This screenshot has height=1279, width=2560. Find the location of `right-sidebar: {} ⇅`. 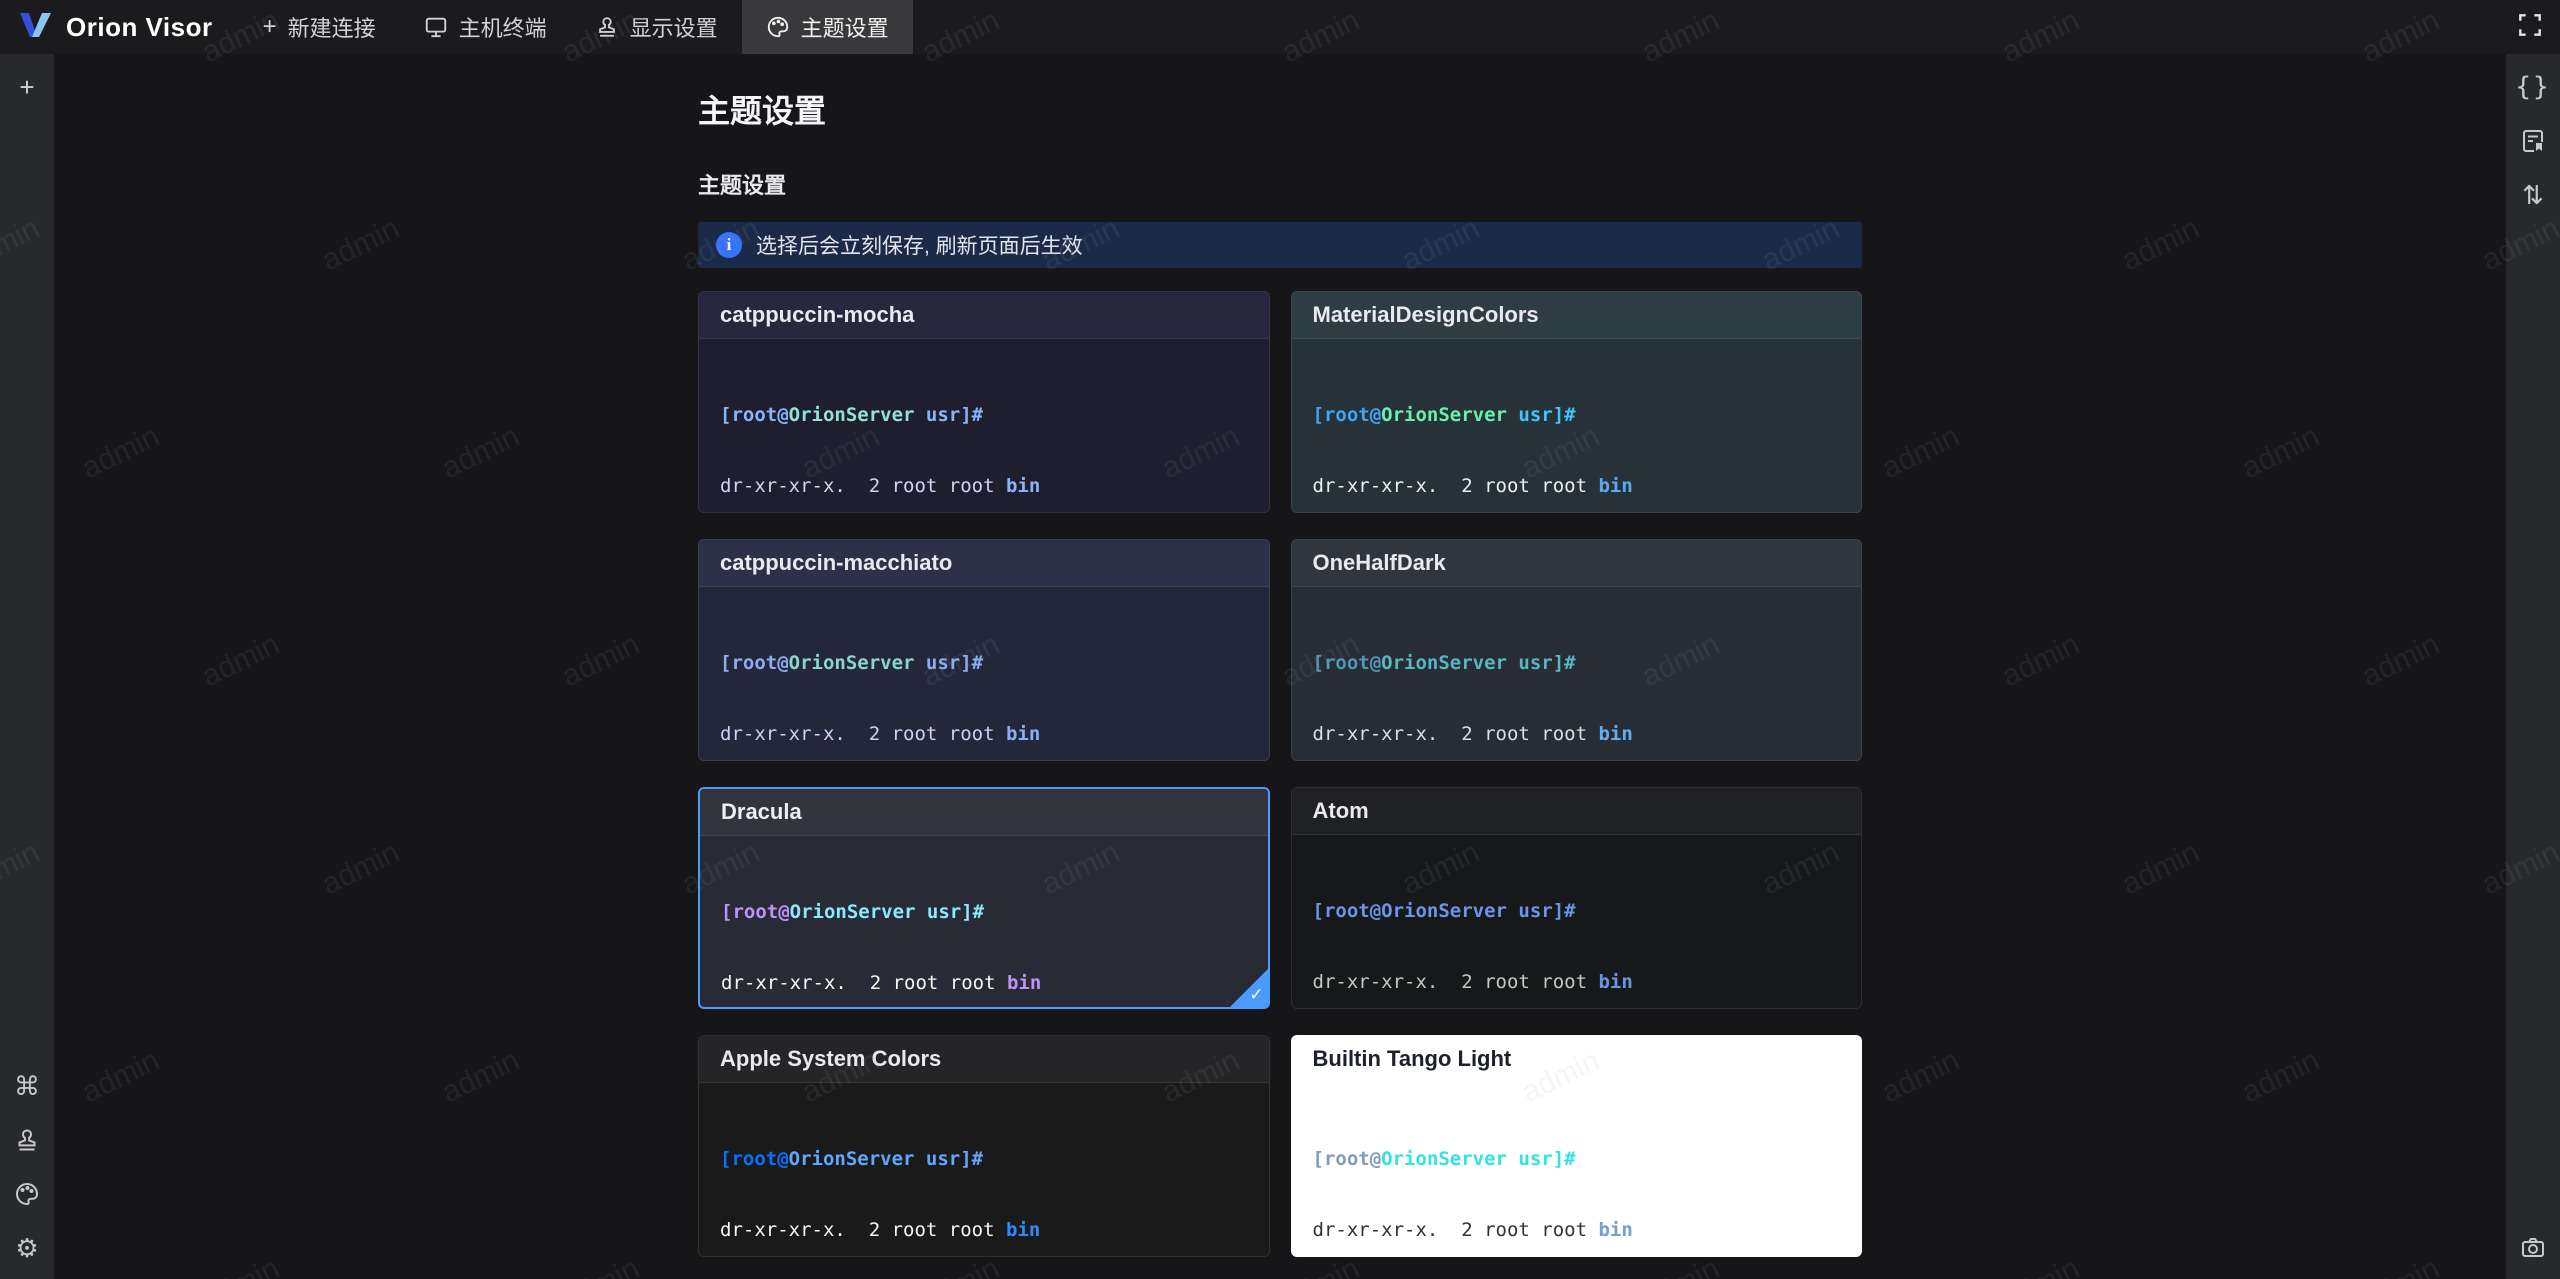

right-sidebar: {} ⇅ is located at coordinates (2533, 666).